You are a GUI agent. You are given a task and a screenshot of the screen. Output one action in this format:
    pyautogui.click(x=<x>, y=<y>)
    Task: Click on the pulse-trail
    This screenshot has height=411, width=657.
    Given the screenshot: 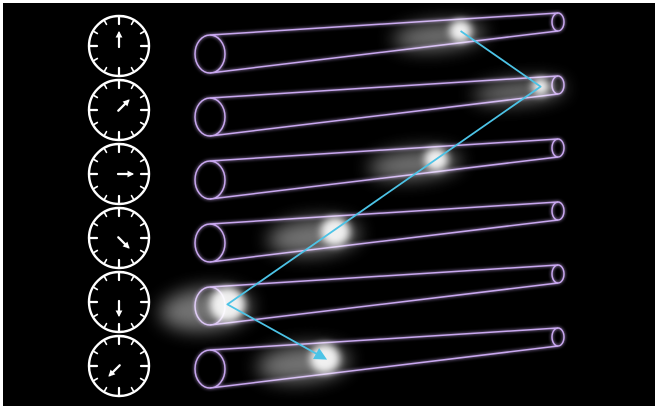 What is the action you would take?
    pyautogui.click(x=439, y=36)
    